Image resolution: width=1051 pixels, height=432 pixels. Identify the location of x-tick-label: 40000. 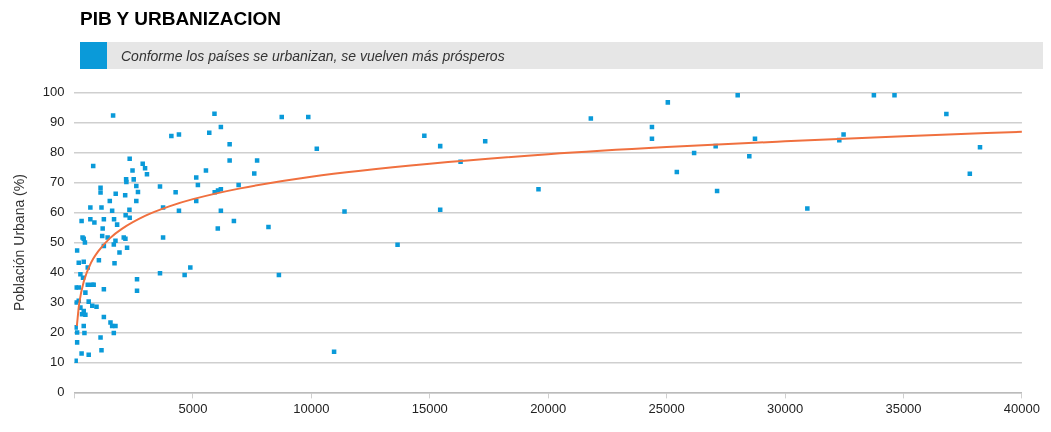
(1021, 408).